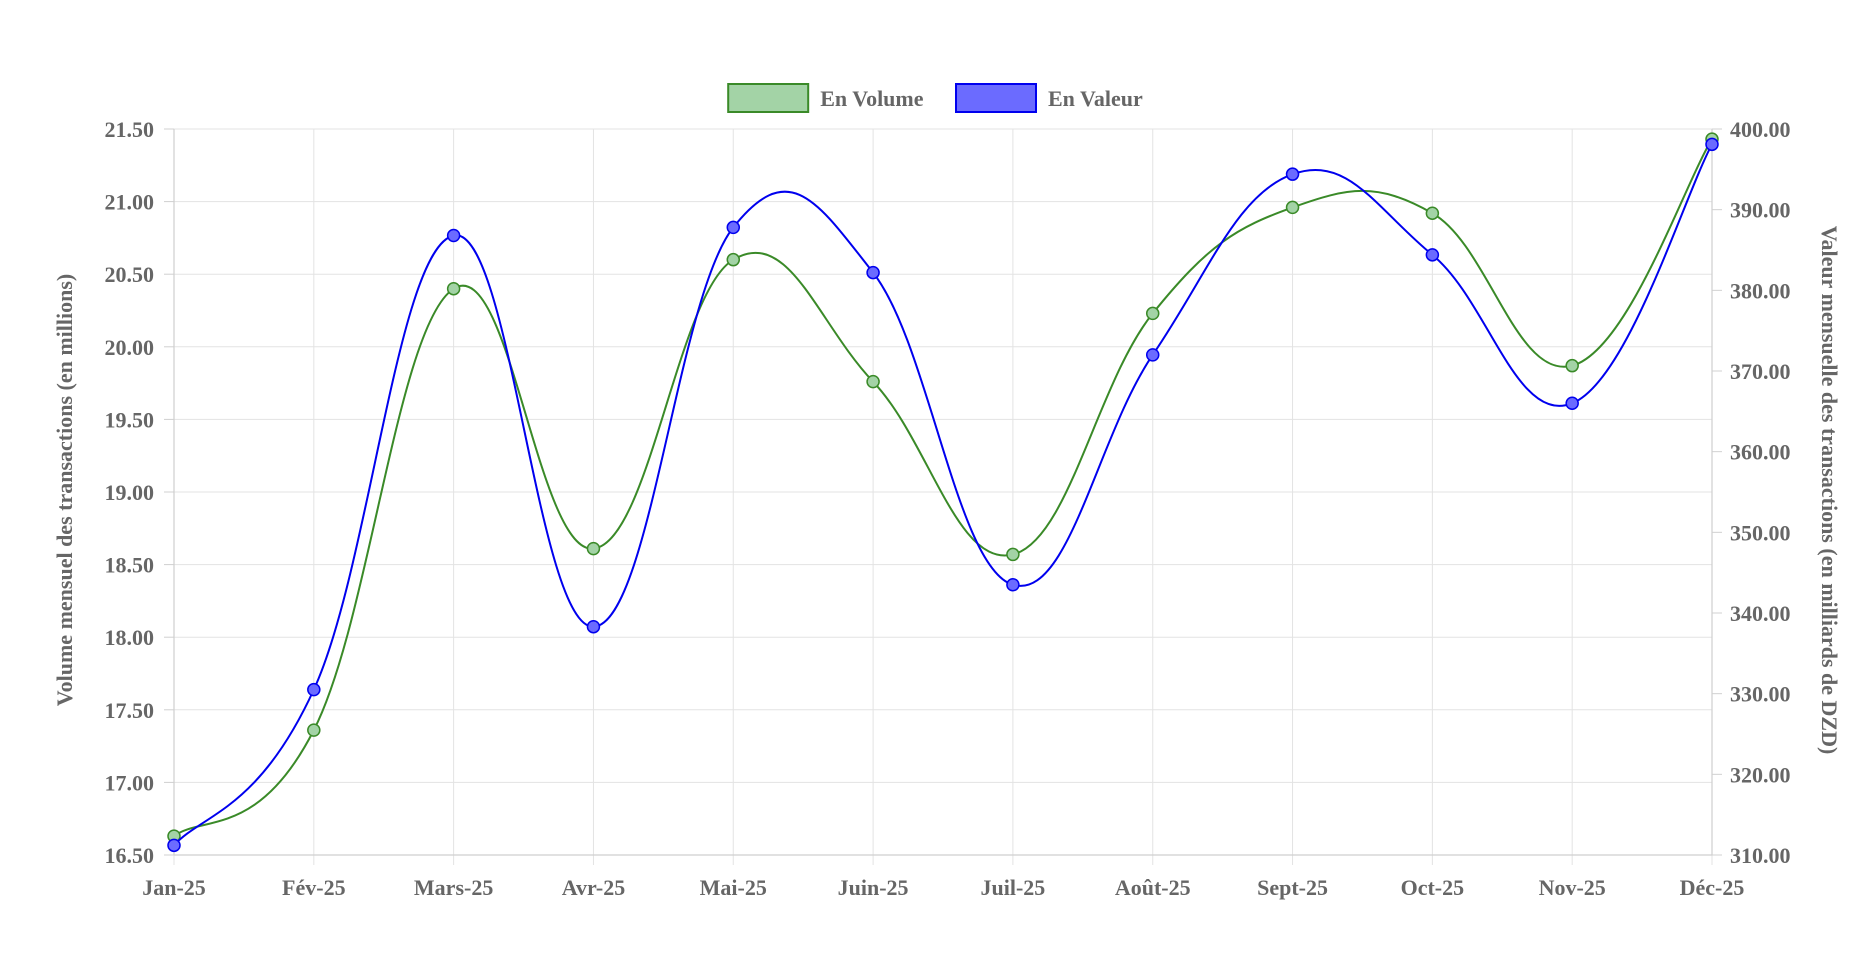  What do you see at coordinates (1013, 887) in the screenshot?
I see `x-tick-label: Juil-25` at bounding box center [1013, 887].